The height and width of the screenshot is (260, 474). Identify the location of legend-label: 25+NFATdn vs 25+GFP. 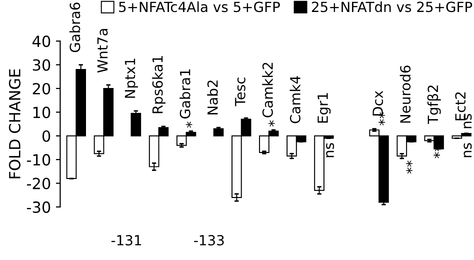
(392, 6).